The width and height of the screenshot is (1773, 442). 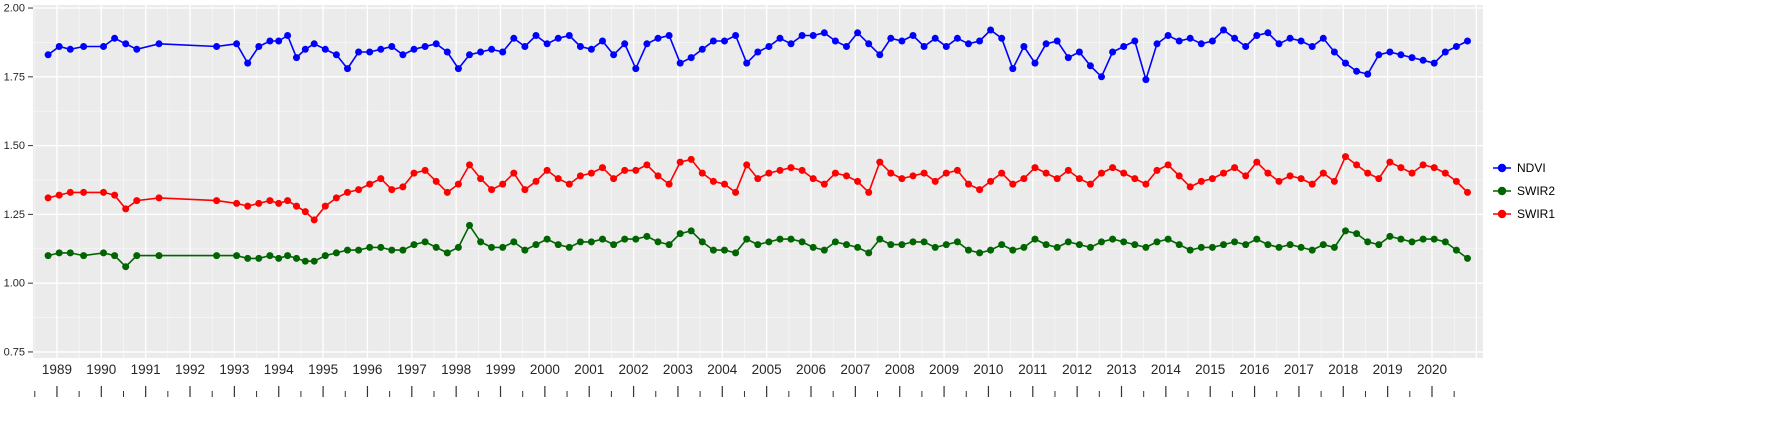 I want to click on x-tick-label: 2004, so click(x=722, y=369).